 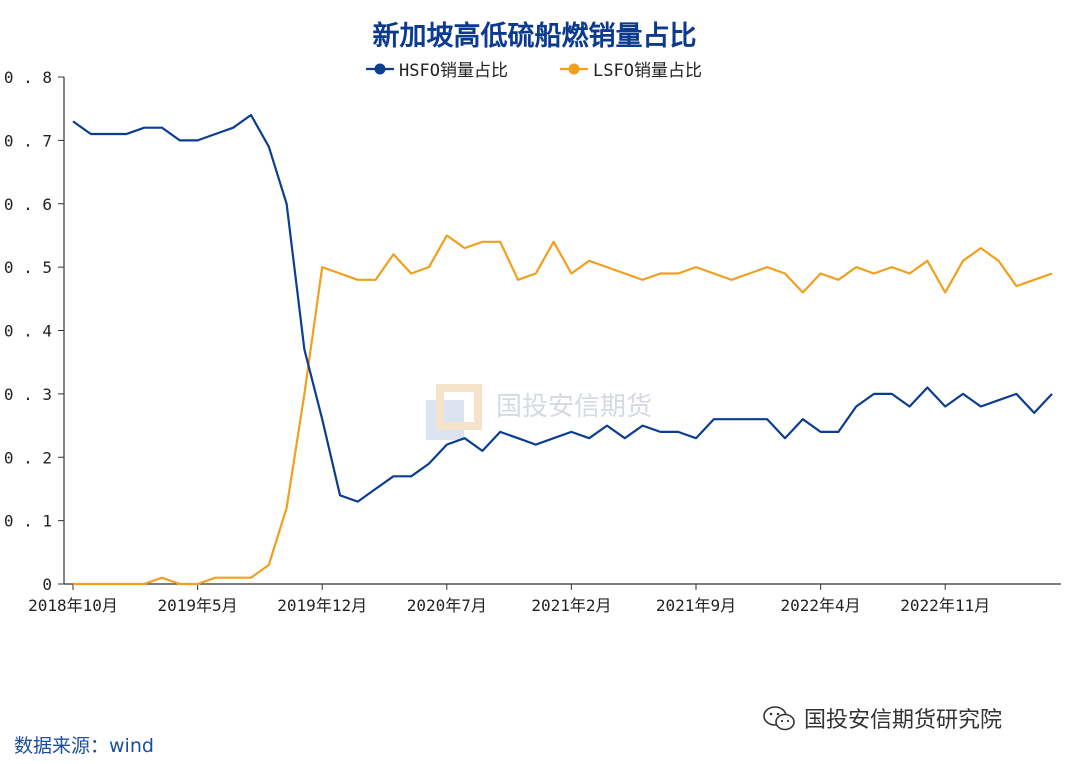 What do you see at coordinates (28, 267) in the screenshot?
I see `y-tick-label: 0 . 5` at bounding box center [28, 267].